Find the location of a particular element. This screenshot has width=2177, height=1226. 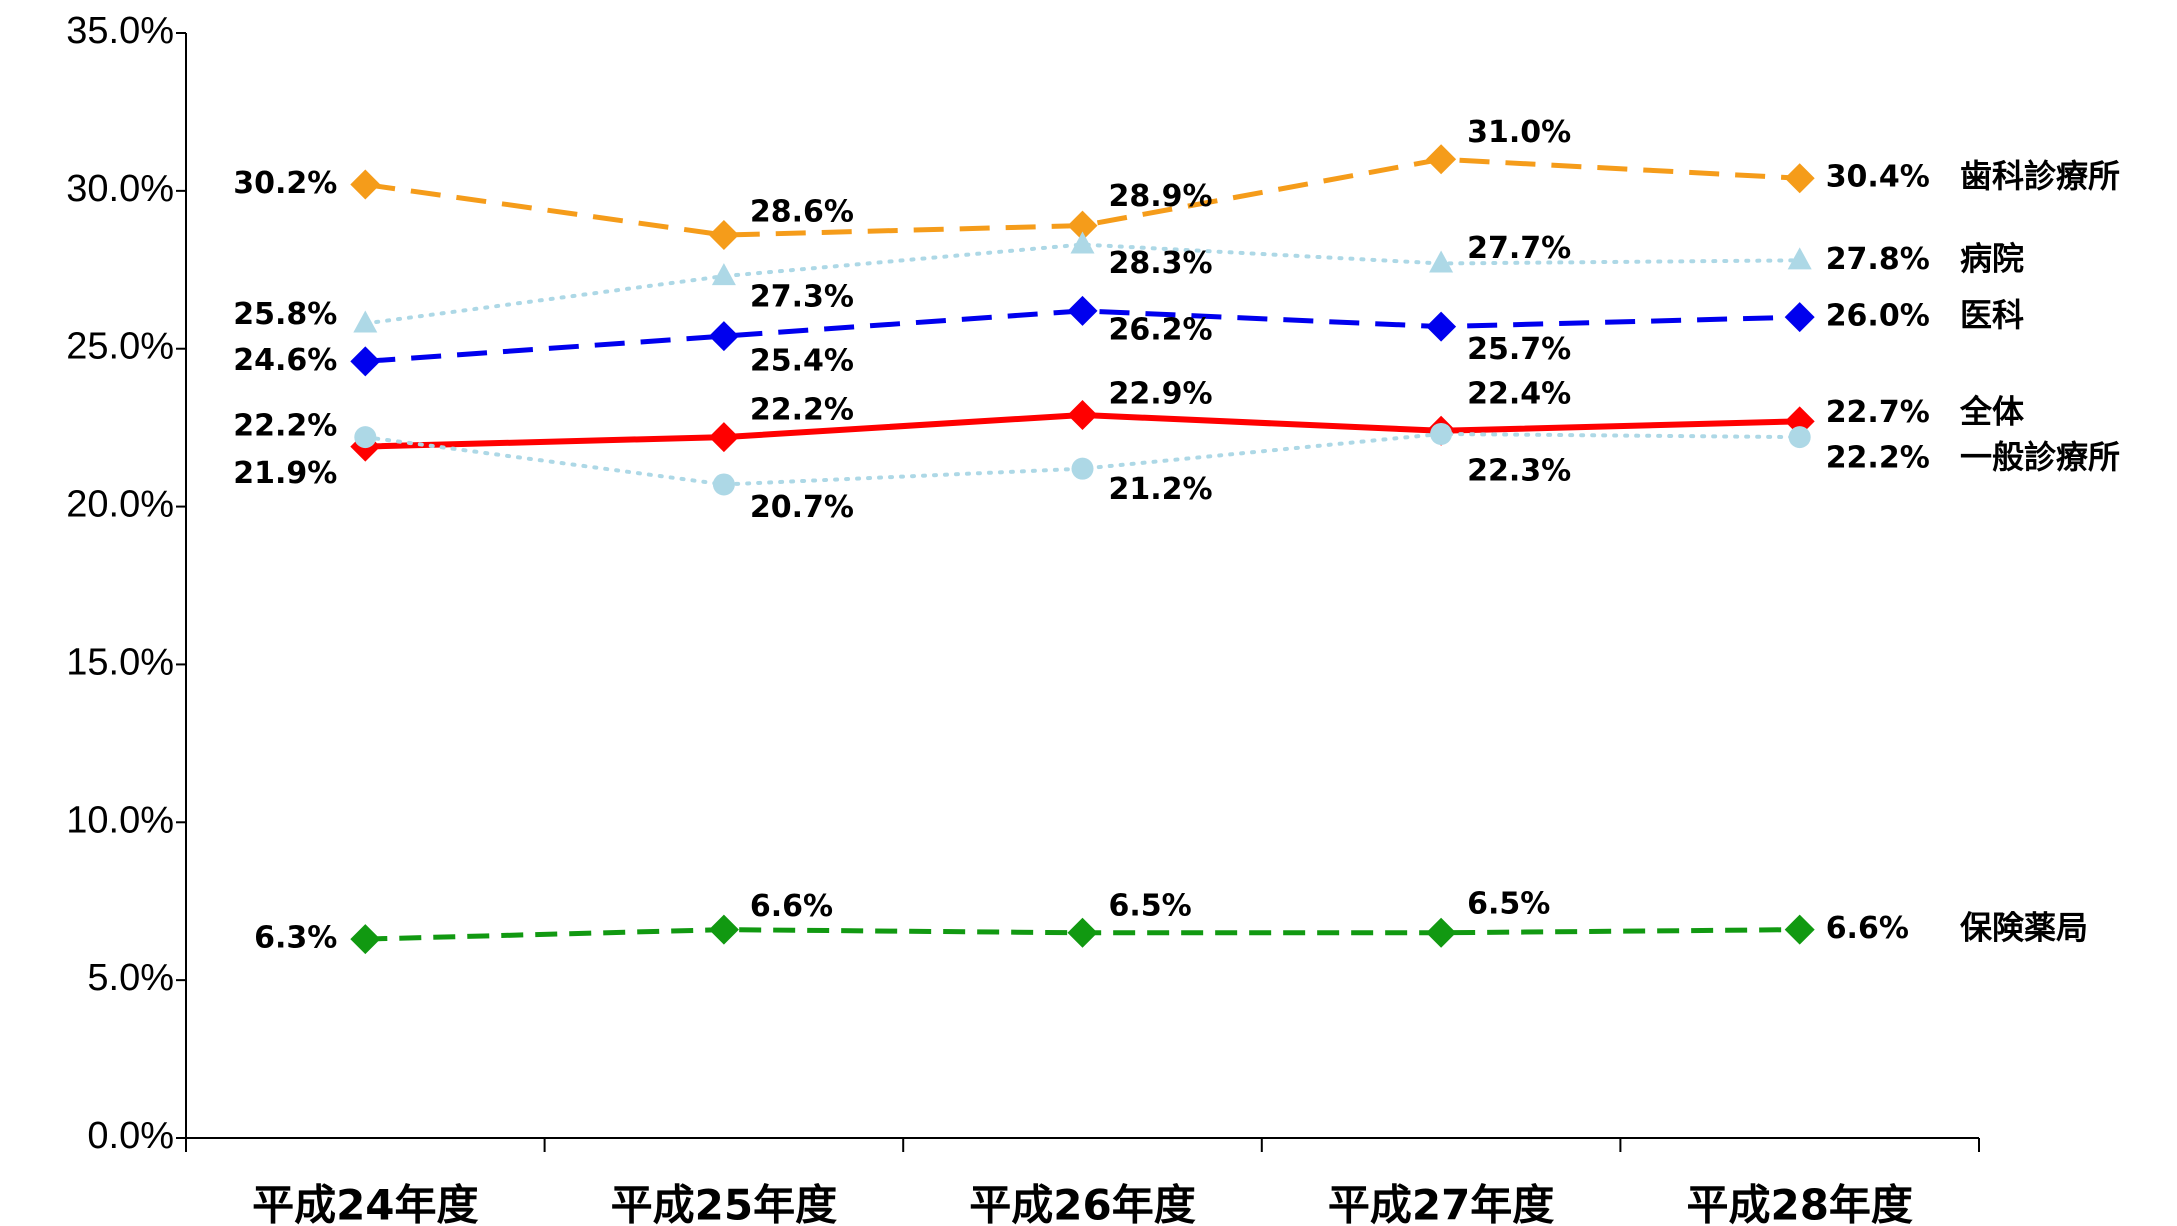

value-label: 6.3% is located at coordinates (295, 938).